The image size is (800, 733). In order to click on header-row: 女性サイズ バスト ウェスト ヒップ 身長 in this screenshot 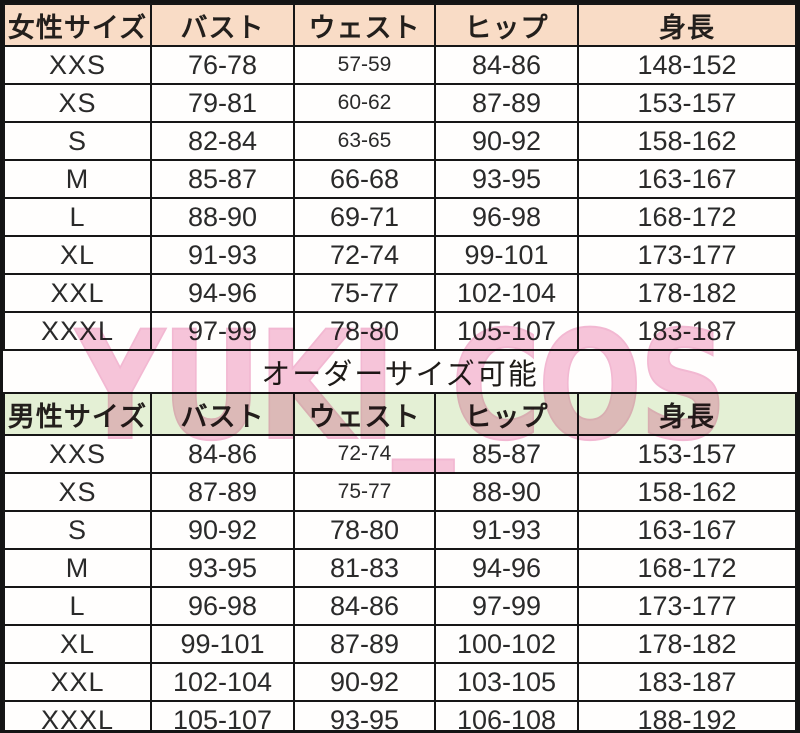, I will do `click(400, 25)`.